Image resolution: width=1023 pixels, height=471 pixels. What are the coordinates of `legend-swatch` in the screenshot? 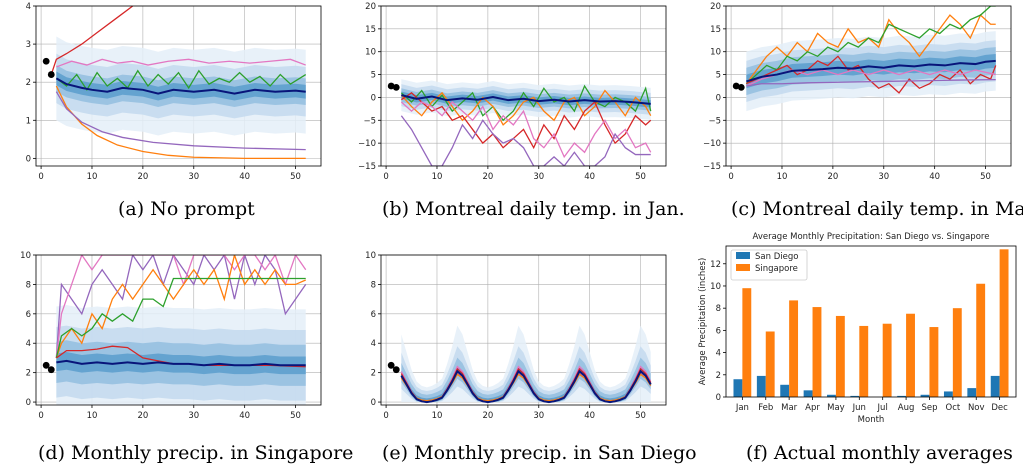 It's located at (743, 255).